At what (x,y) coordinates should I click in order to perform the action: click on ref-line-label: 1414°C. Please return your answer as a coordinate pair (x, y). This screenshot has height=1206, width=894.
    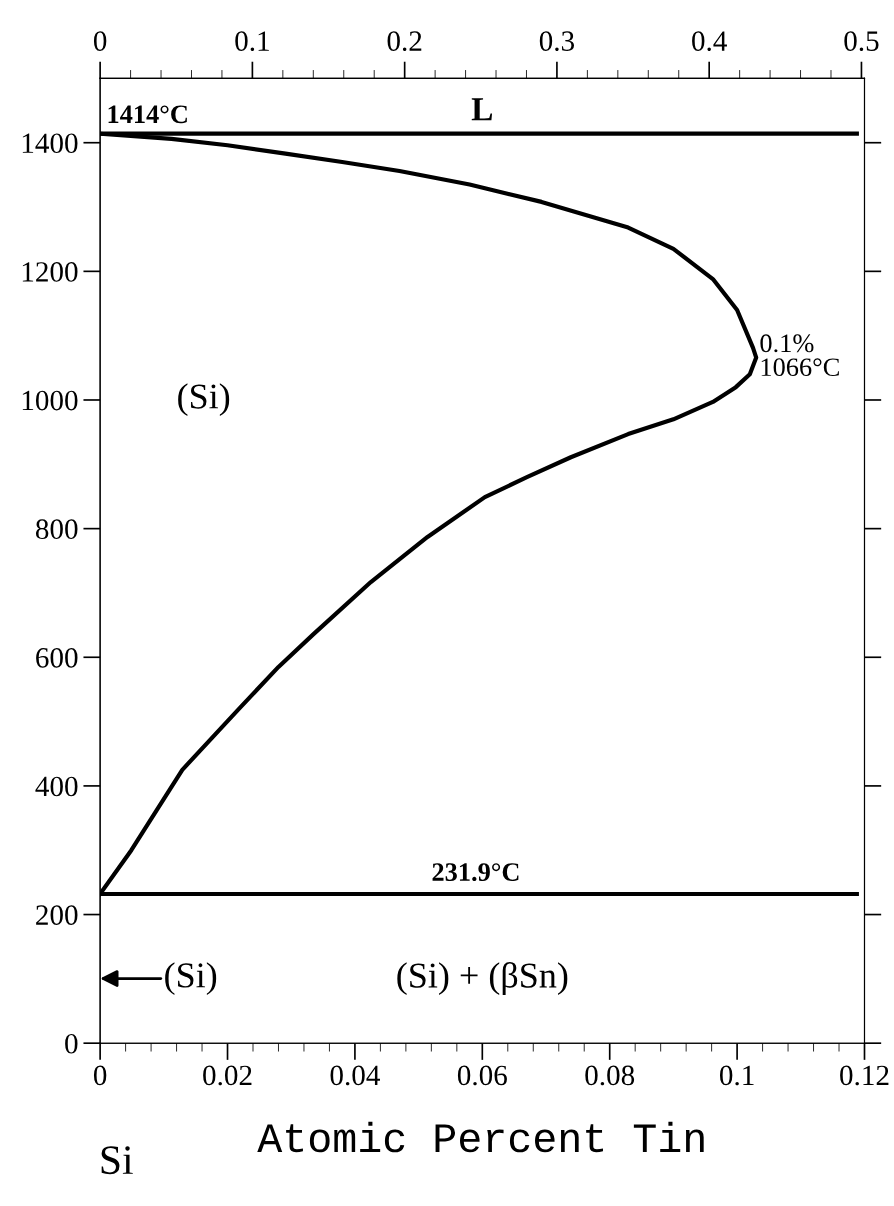
    Looking at the image, I should click on (147, 114).